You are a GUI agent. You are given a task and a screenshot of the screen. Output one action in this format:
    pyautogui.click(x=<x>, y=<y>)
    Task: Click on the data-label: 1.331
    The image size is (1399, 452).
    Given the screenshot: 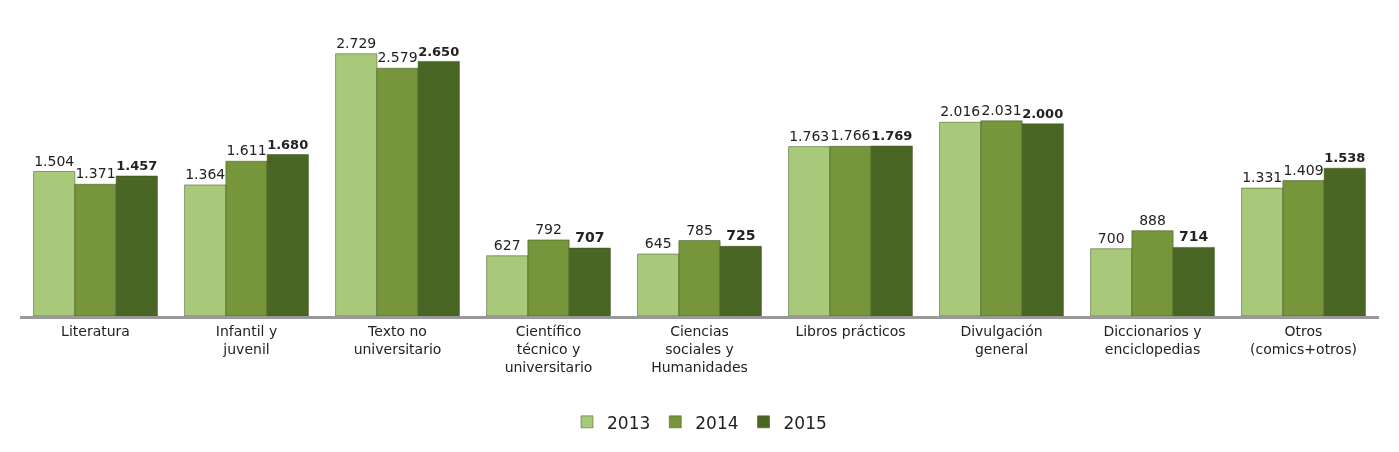 What is the action you would take?
    pyautogui.click(x=1262, y=177)
    